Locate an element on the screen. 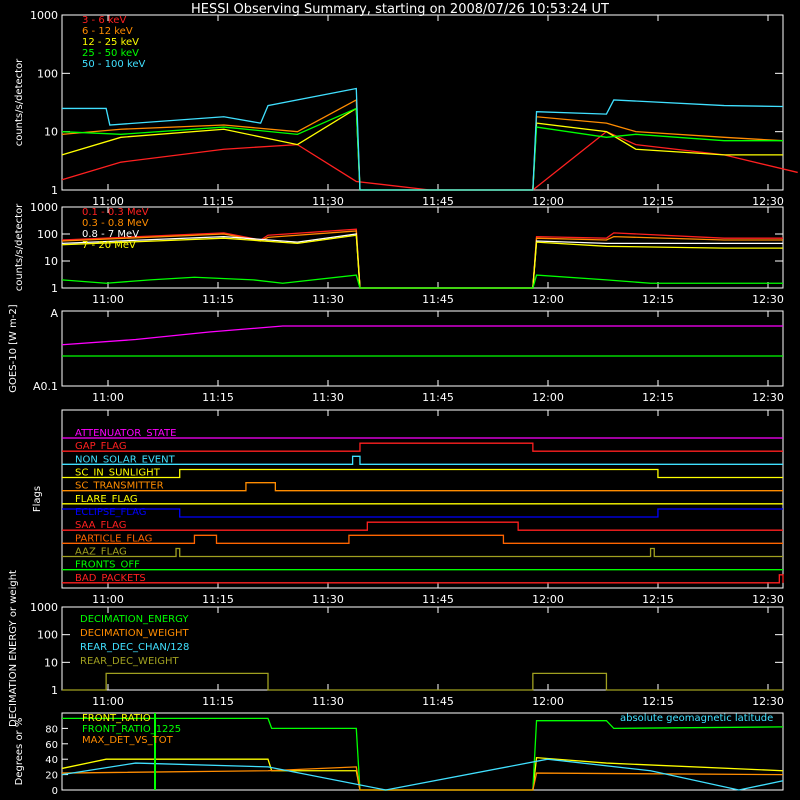  flag-label: SAA_FLAG is located at coordinates (100, 525).